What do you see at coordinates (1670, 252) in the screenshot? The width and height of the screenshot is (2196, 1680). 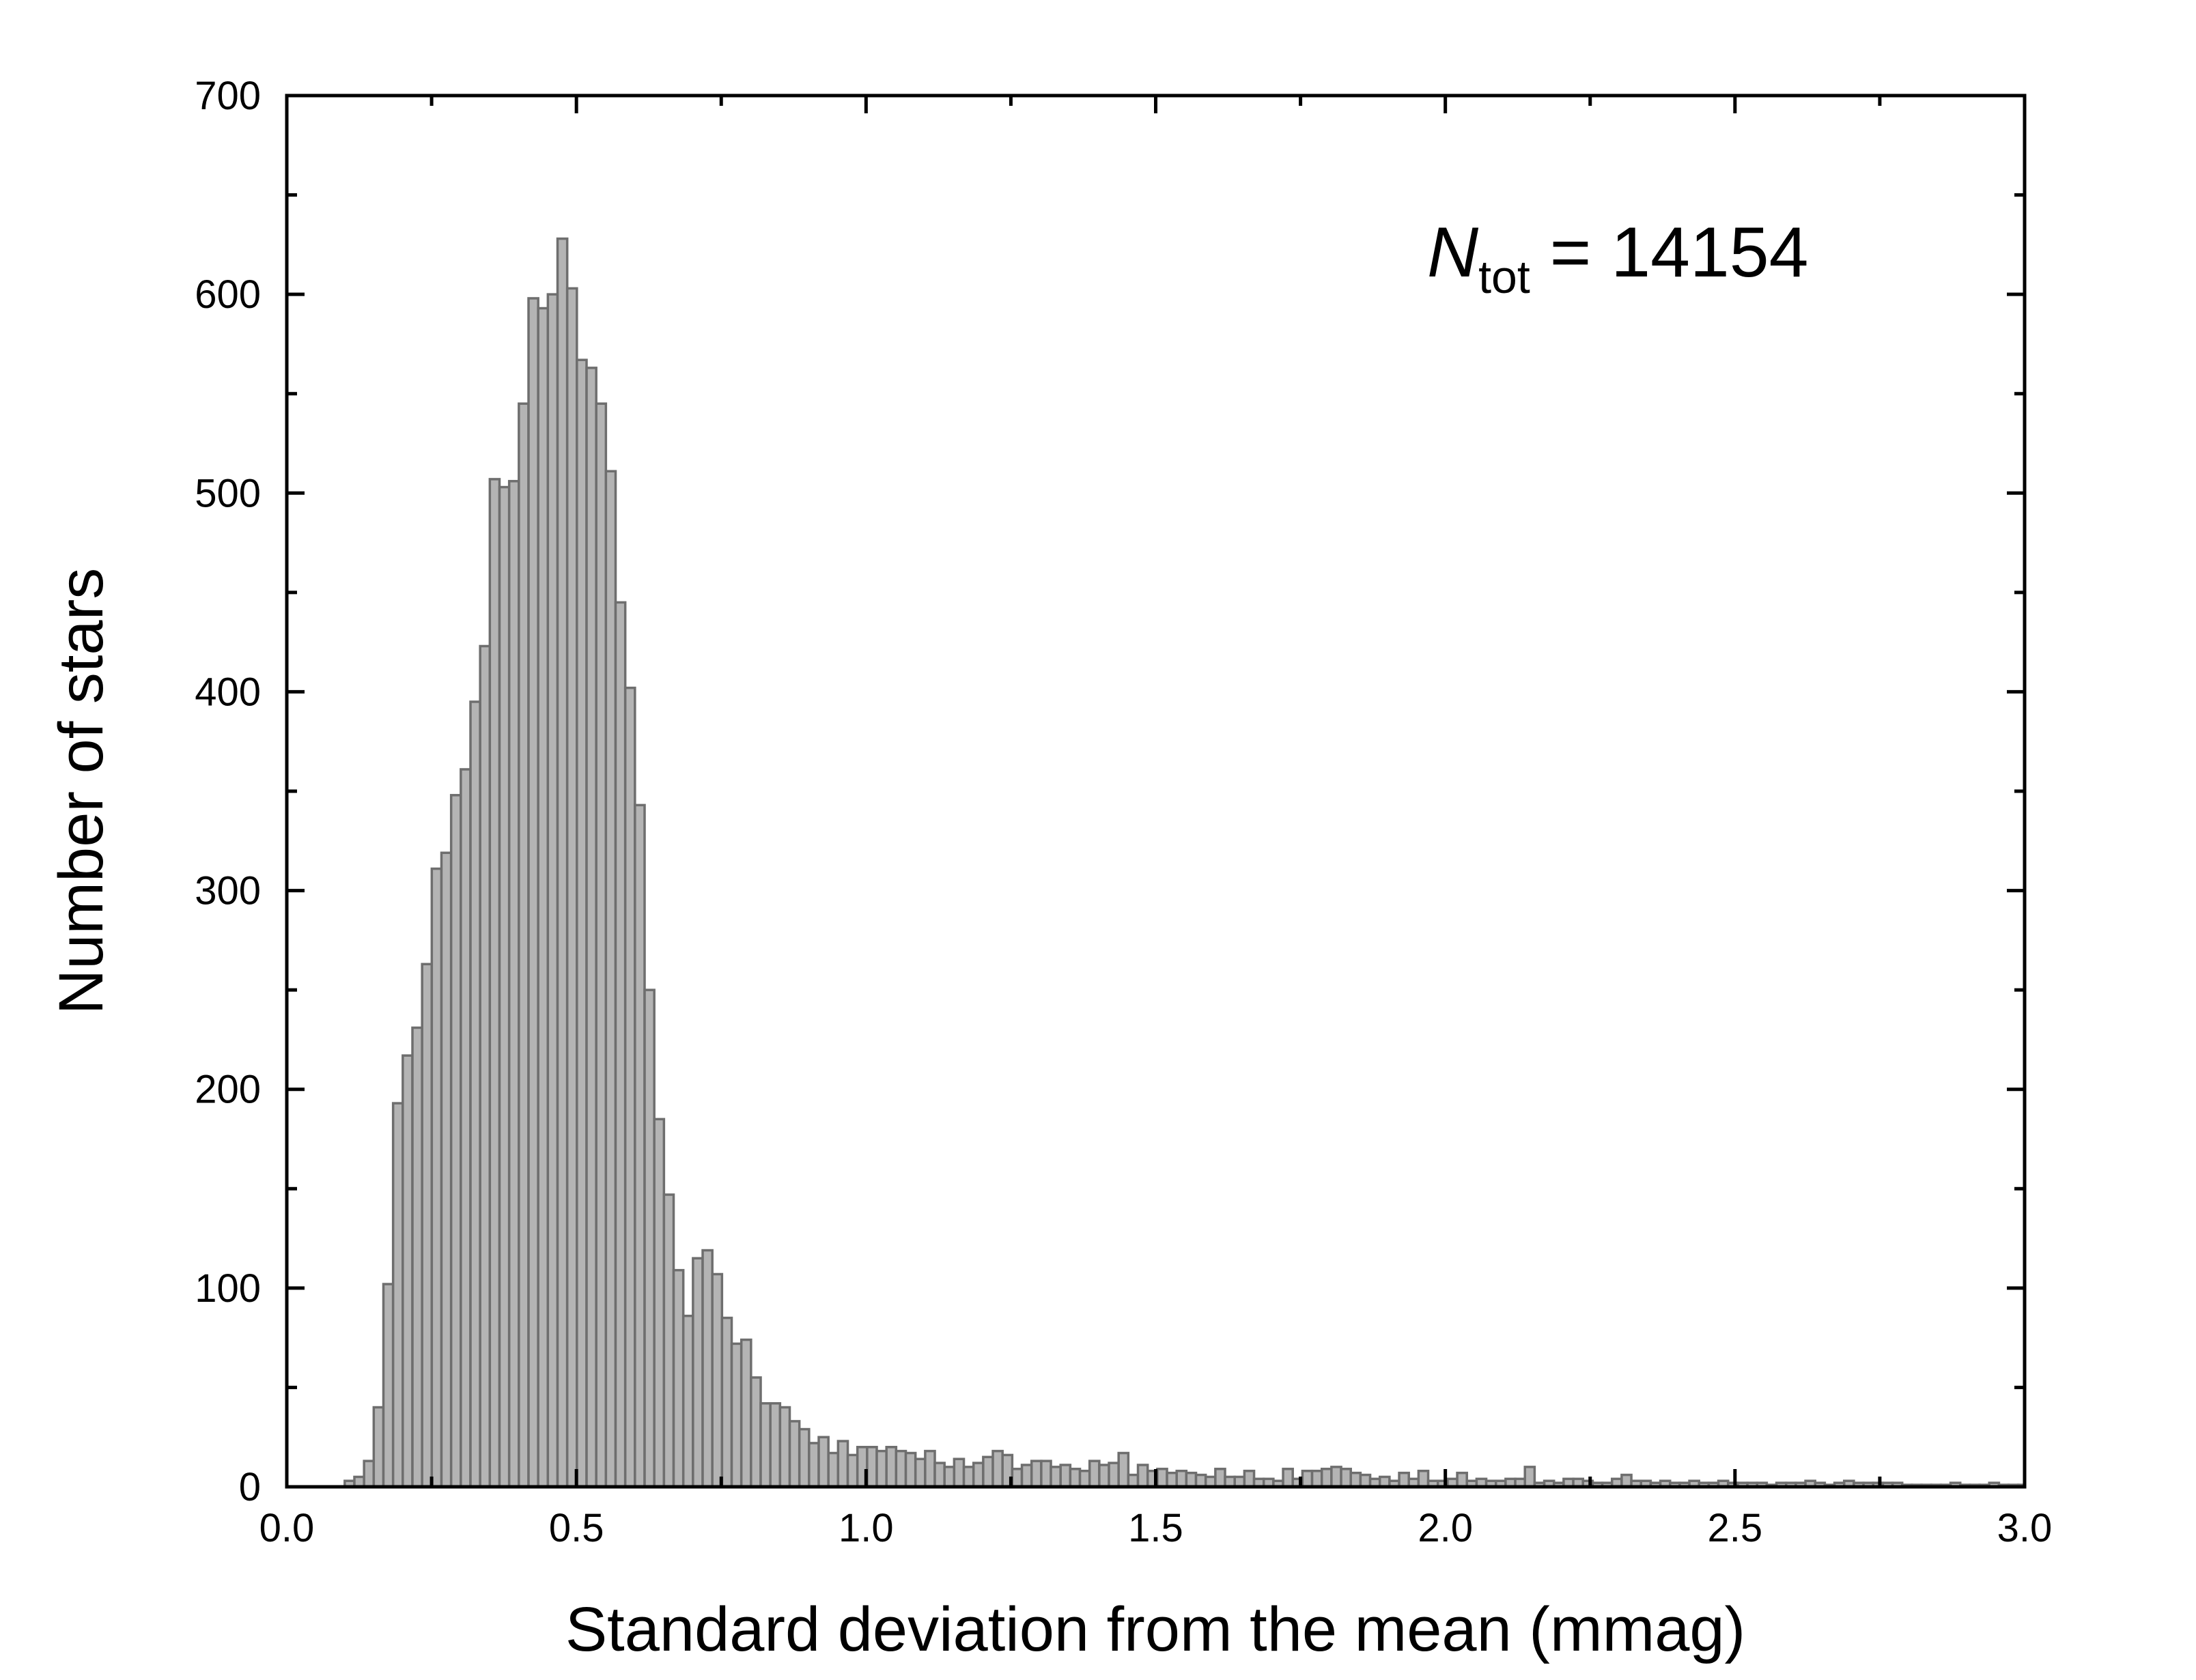 I see `n-value: = 14154` at bounding box center [1670, 252].